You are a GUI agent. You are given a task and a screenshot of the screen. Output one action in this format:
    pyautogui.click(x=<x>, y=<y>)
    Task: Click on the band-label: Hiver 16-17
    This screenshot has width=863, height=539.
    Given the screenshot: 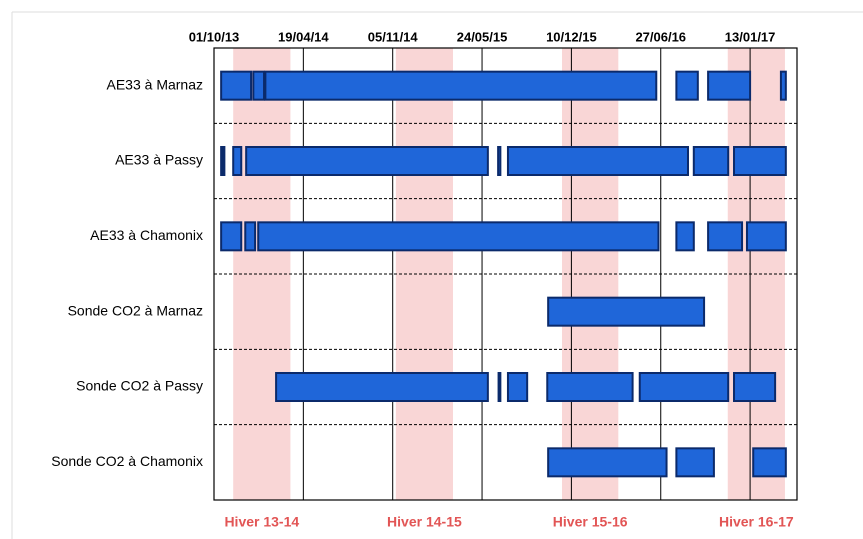 What is the action you would take?
    pyautogui.click(x=756, y=522)
    